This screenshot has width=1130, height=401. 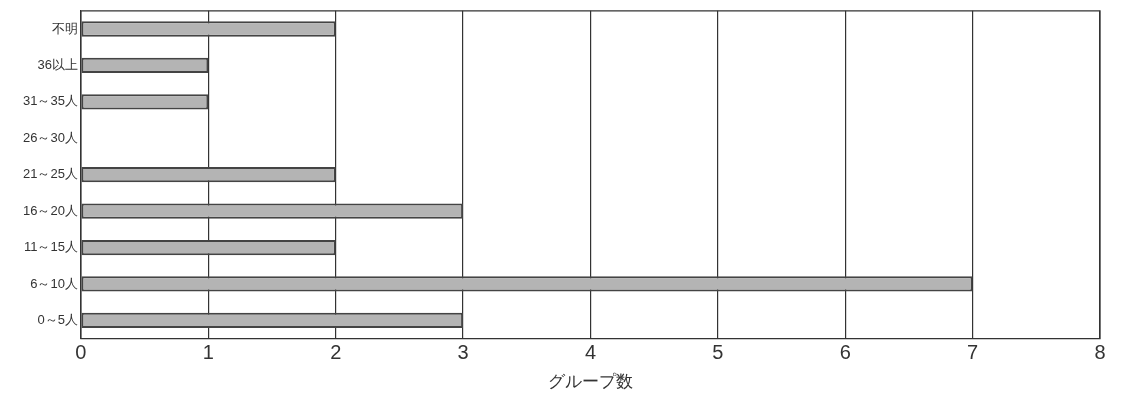 I want to click on x-tick-label: 0, so click(x=81, y=352).